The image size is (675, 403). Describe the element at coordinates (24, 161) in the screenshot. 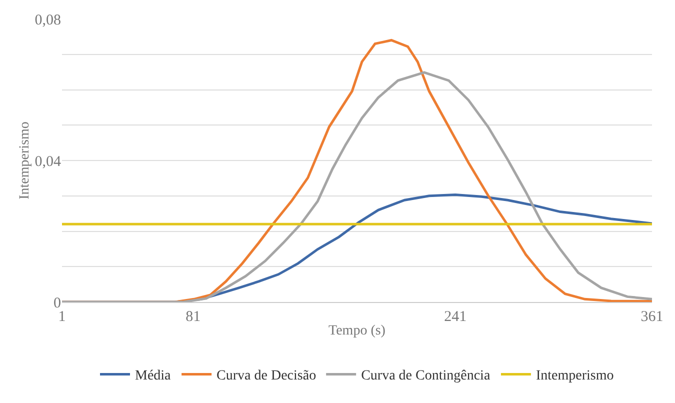

I see `y-axis-title: Intemperismo` at that location.